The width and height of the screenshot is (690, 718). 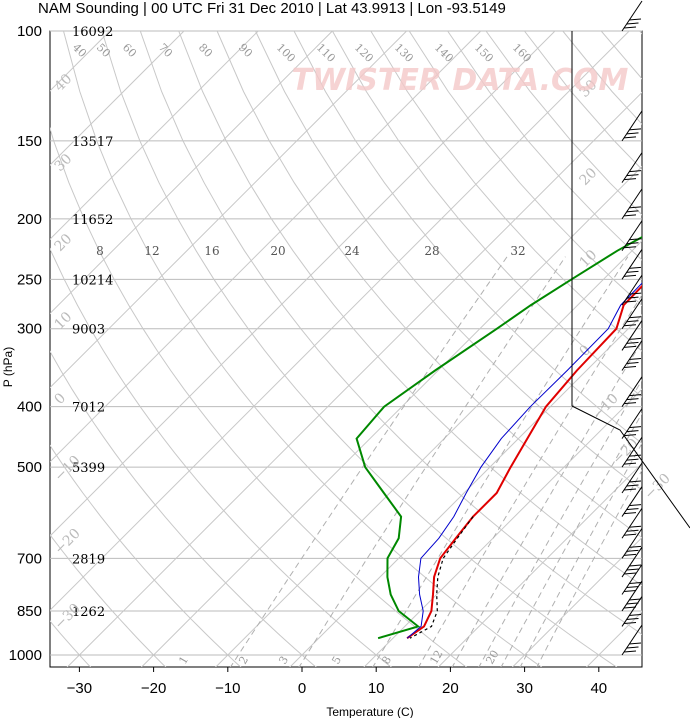 What do you see at coordinates (88, 612) in the screenshot?
I see `height-label: 1262` at bounding box center [88, 612].